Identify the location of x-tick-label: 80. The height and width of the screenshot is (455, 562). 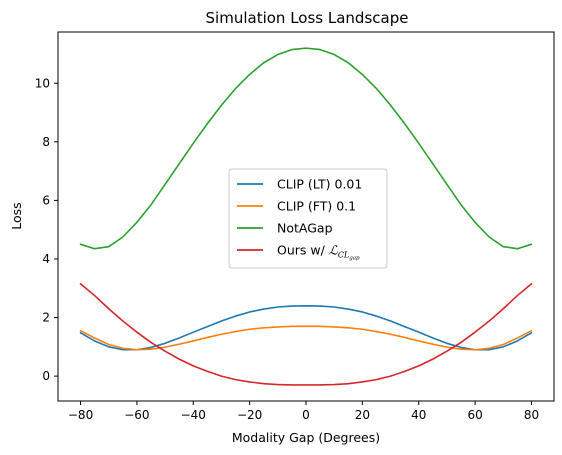
(531, 415).